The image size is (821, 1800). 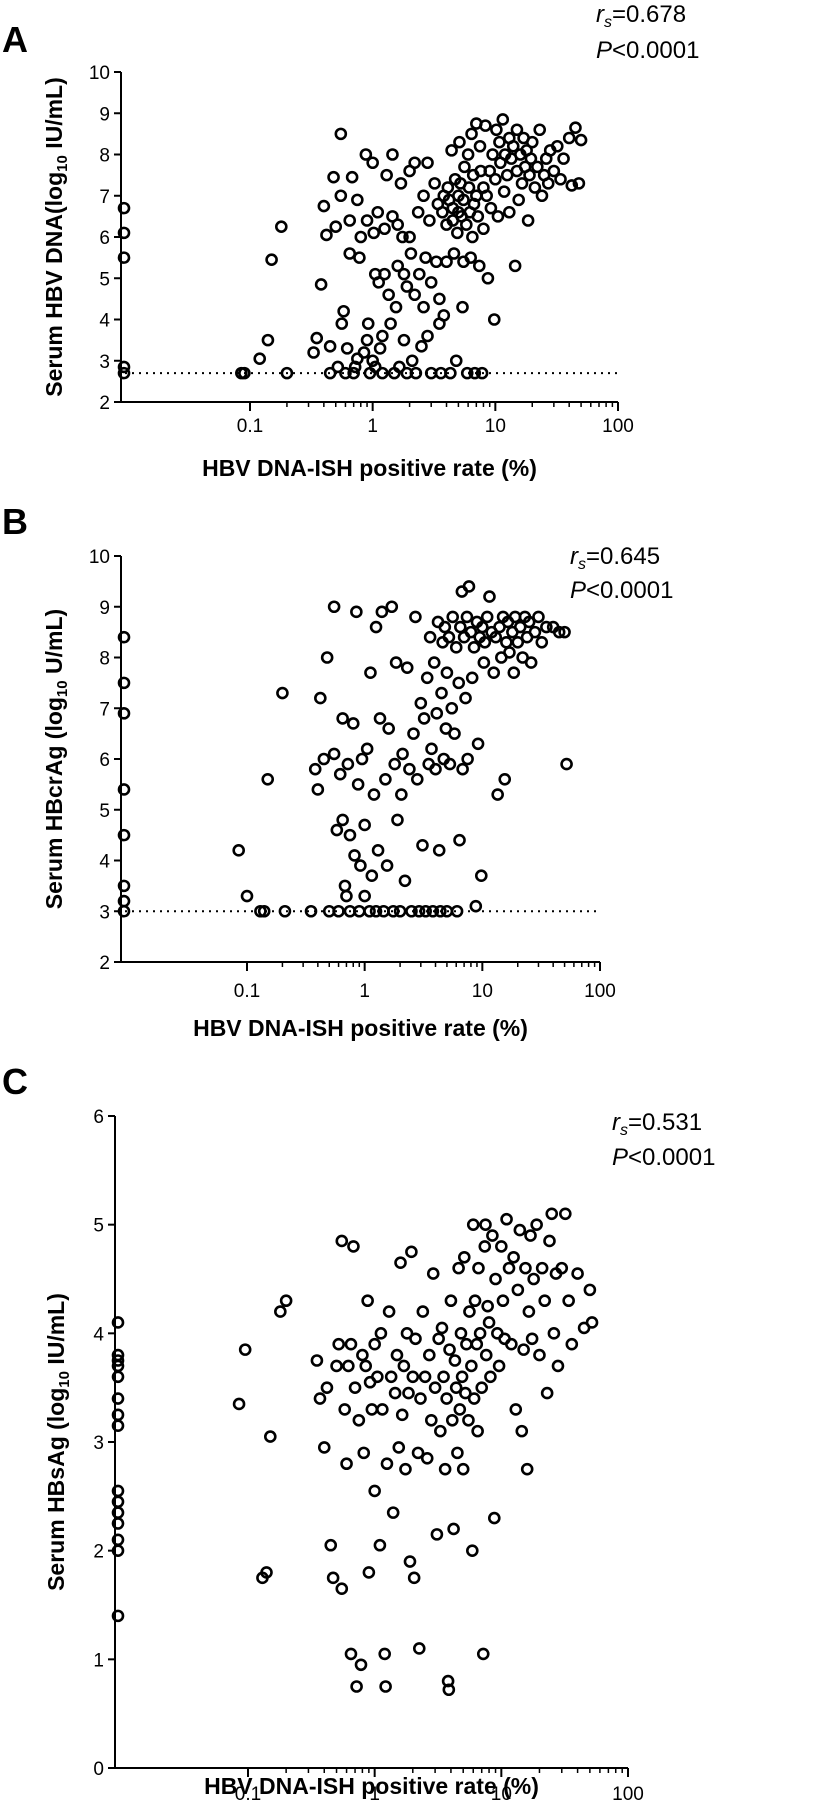 I want to click on y-axis-title: Serum HBcrAg (log10 U/mL), so click(x=56, y=759).